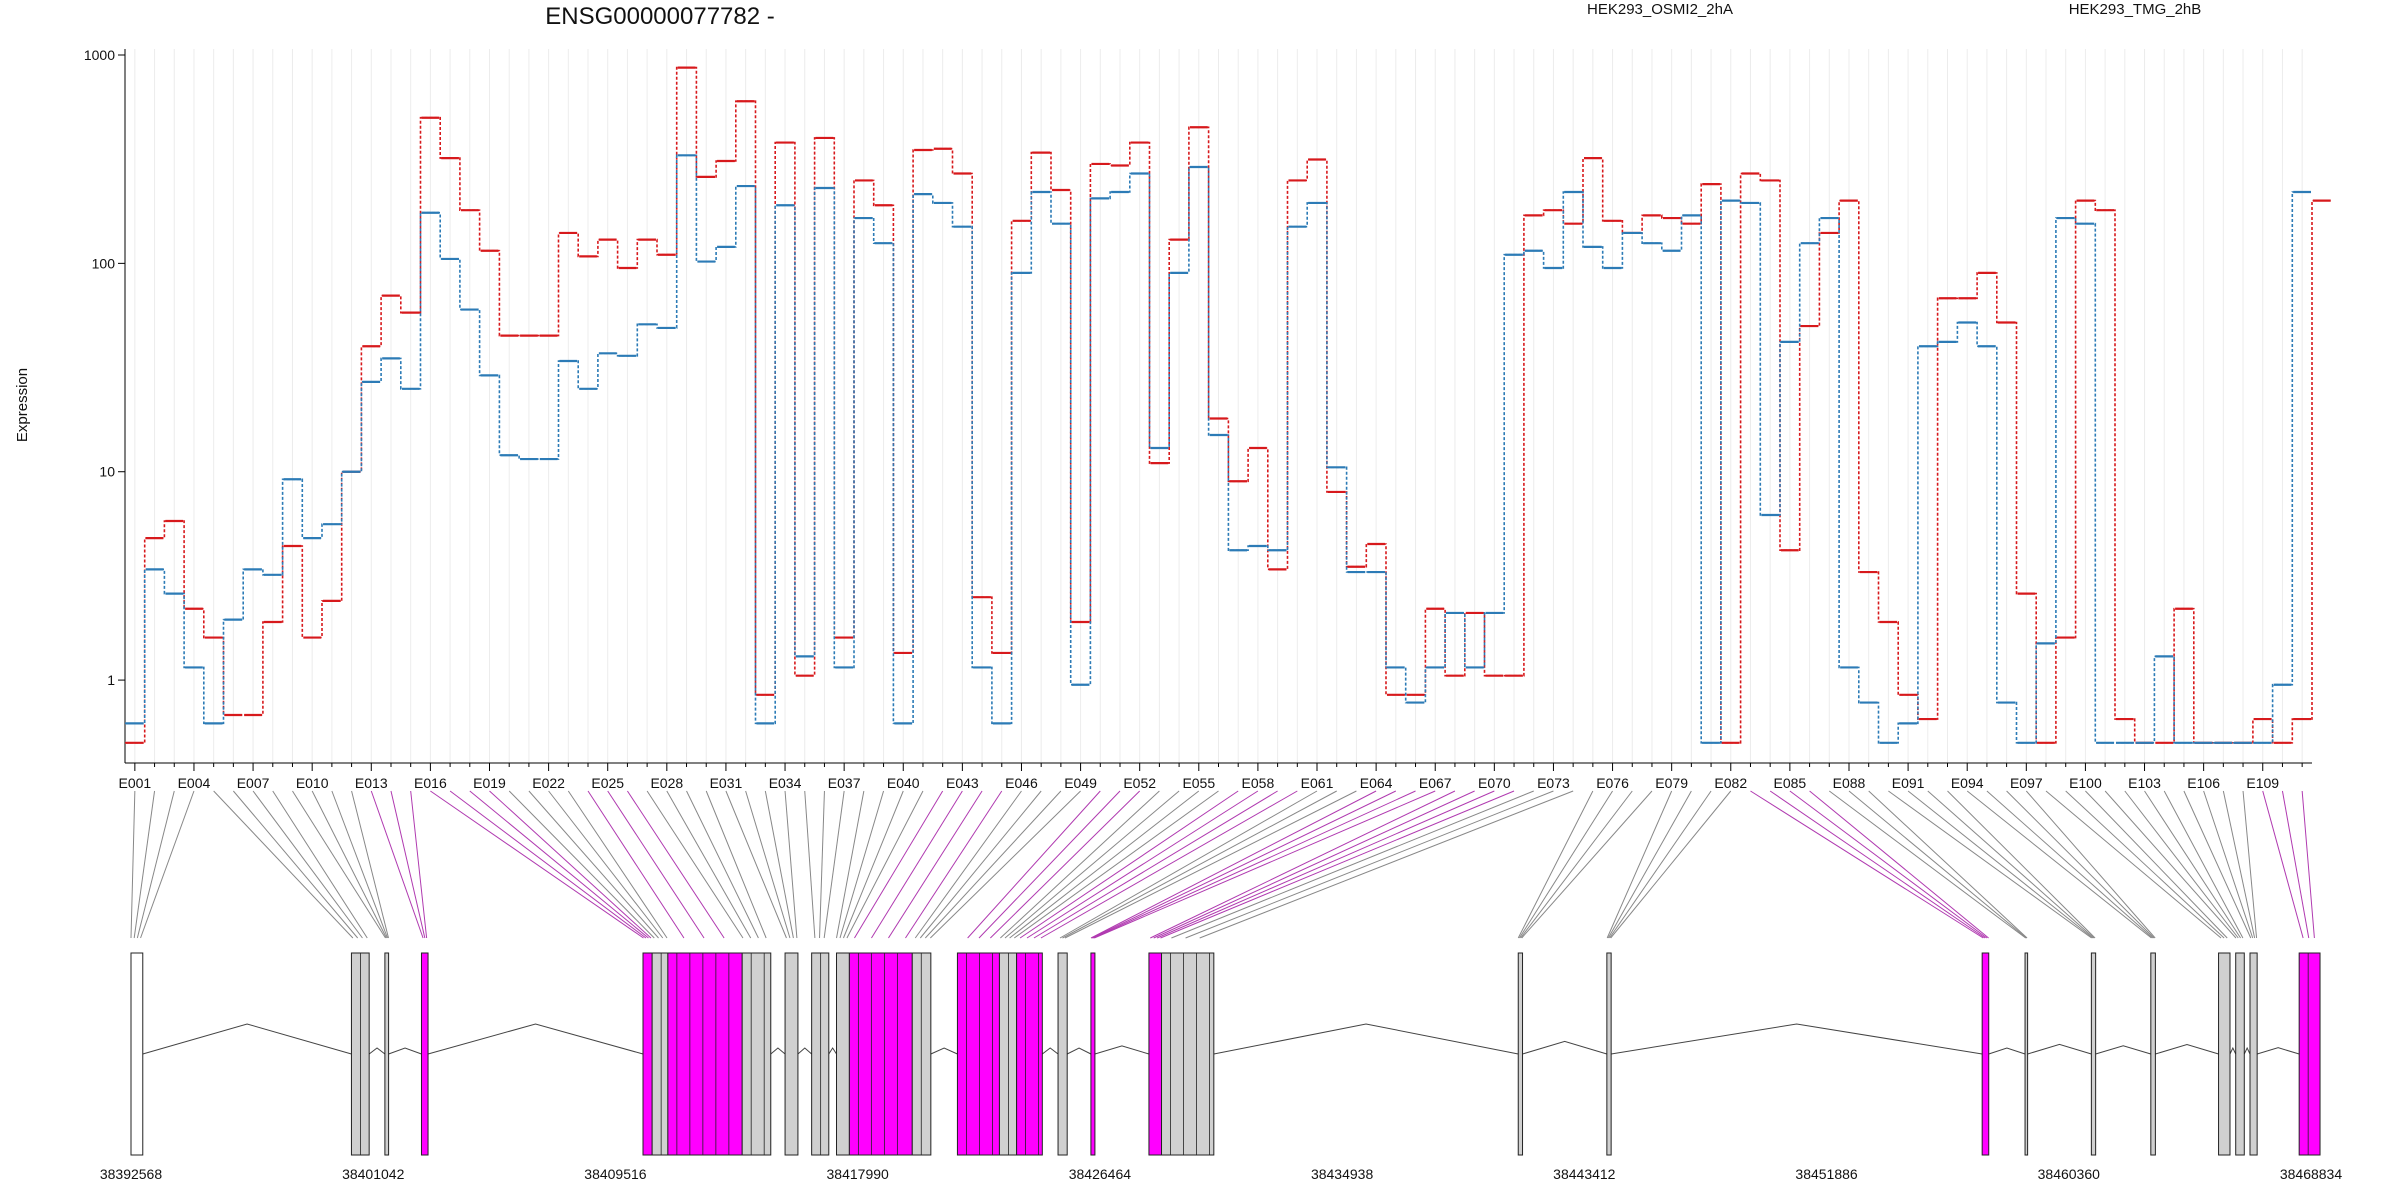 Image resolution: width=2400 pixels, height=1200 pixels. I want to click on coordinate-label: 38434938, so click(1342, 1174).